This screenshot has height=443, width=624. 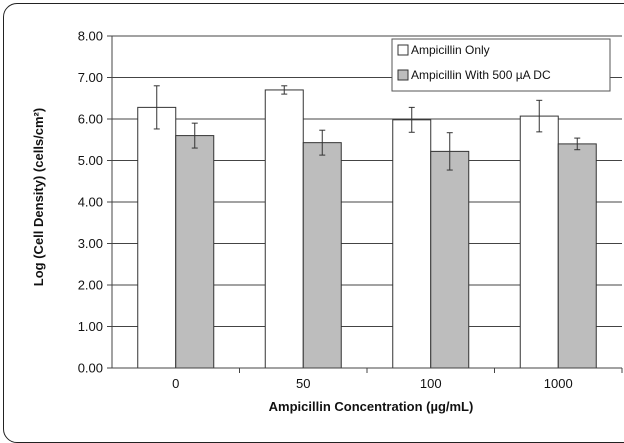 What do you see at coordinates (175, 383) in the screenshot?
I see `x-tick-label: 0` at bounding box center [175, 383].